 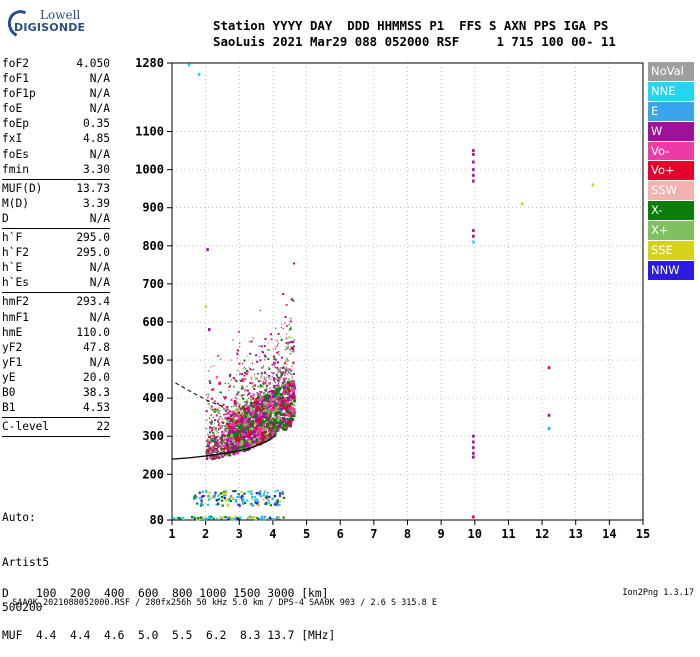 I want to click on x-tick-label: 12, so click(x=542, y=534).